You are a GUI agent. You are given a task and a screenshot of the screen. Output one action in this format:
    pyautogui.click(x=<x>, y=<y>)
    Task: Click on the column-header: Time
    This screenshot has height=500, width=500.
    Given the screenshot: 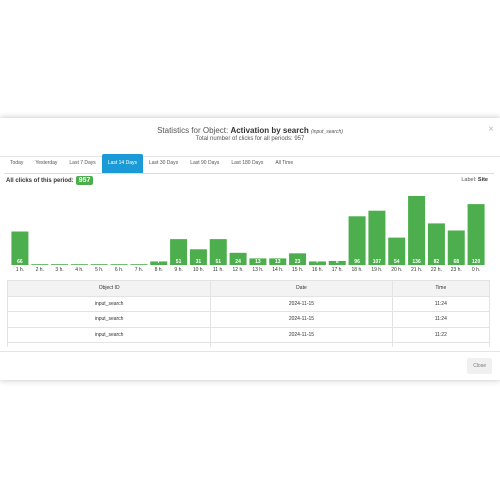 What is the action you would take?
    pyautogui.click(x=440, y=288)
    